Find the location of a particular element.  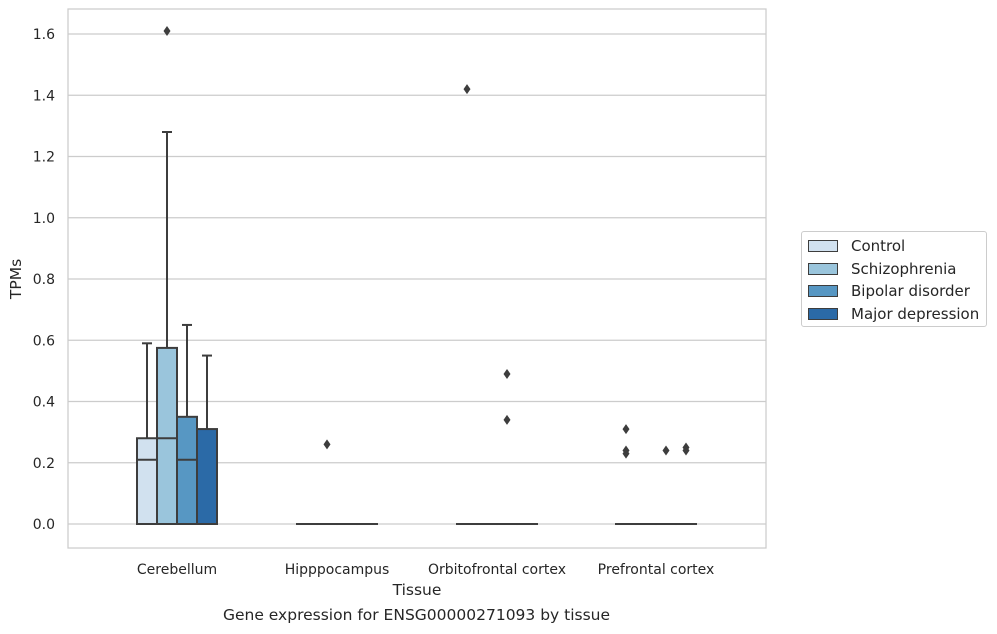

y-tick-label: 0.8 is located at coordinates (44, 280).